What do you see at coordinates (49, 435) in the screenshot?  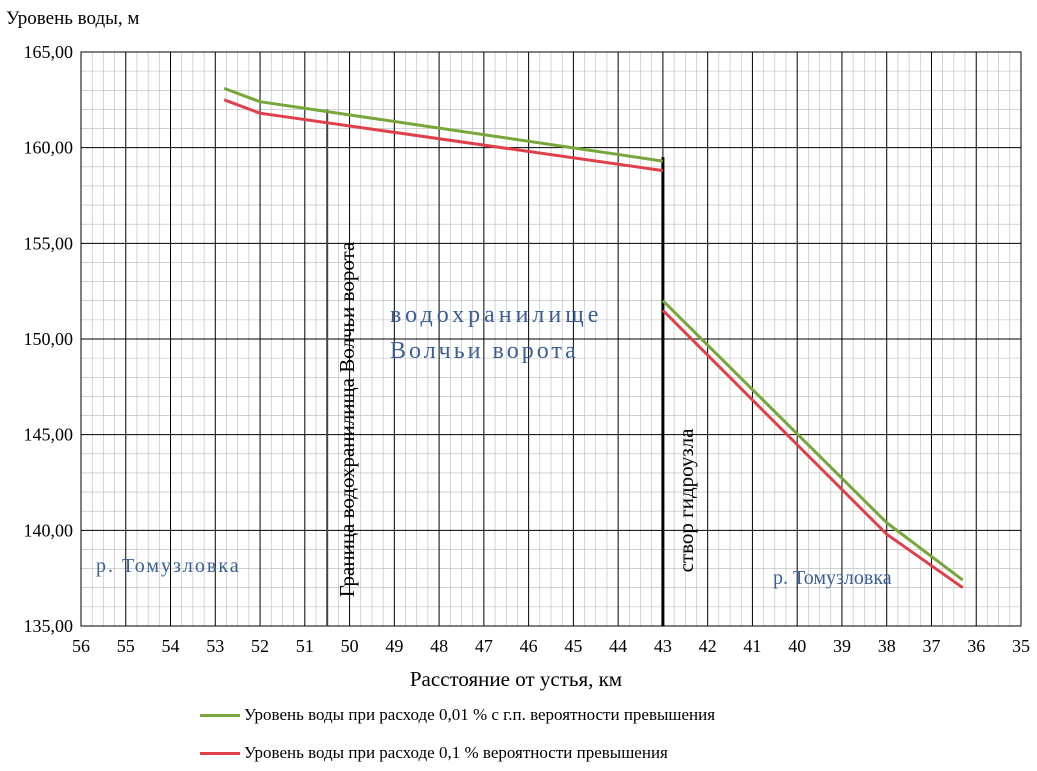 I see `y-tick-label: 145,00` at bounding box center [49, 435].